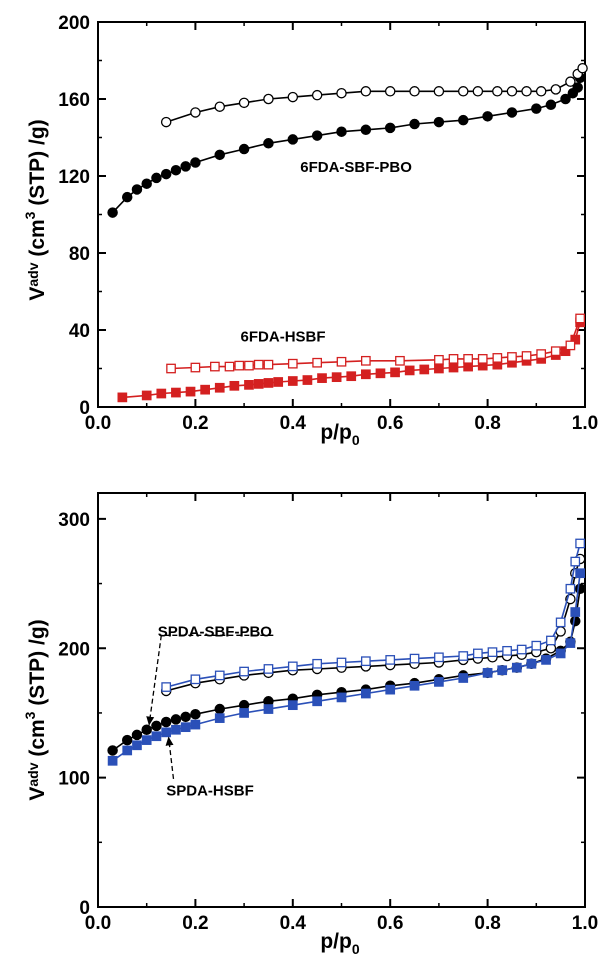  I want to click on x-tick-label-bottom-4: 0.8, so click(487, 923).